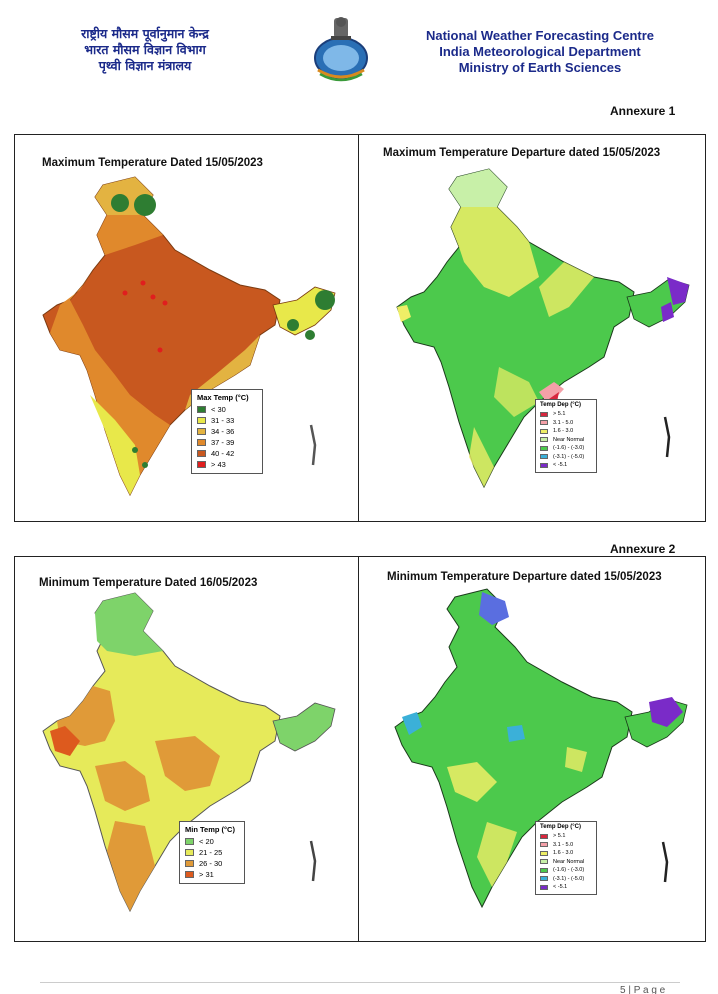 The height and width of the screenshot is (994, 718). I want to click on english-line-2: India Meteorological Department, so click(540, 51).